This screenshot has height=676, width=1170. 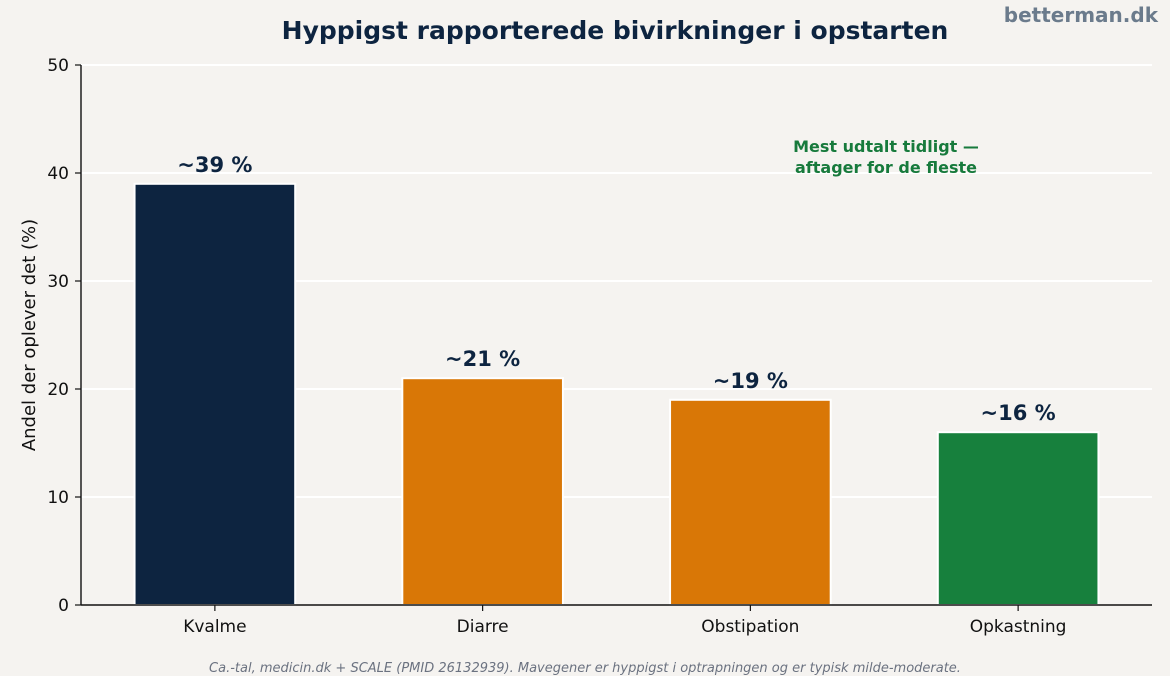 What do you see at coordinates (482, 359) in the screenshot?
I see `data-label: ~21 %` at bounding box center [482, 359].